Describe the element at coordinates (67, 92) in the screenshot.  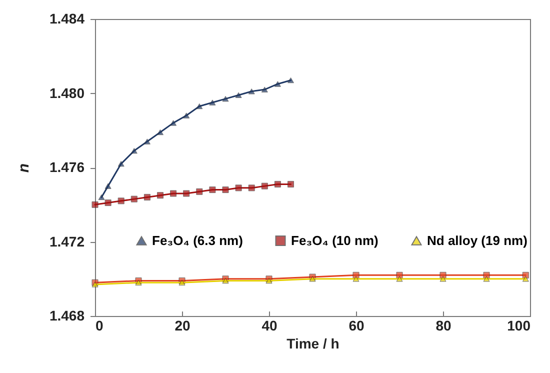
I see `y-tick-label: 1.480` at that location.